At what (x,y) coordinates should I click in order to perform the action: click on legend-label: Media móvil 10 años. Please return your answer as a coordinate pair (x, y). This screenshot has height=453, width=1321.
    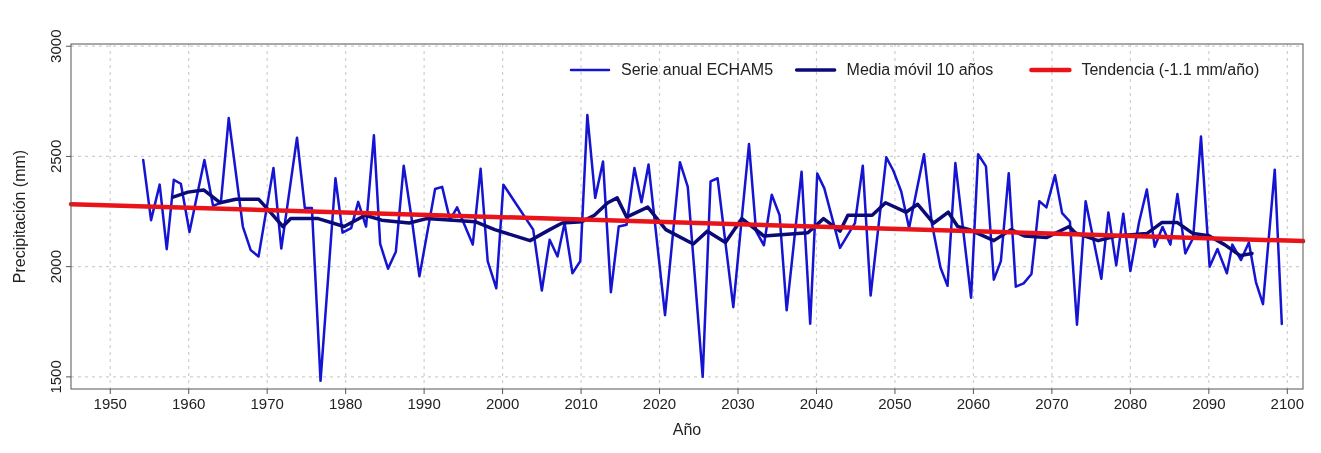
    Looking at the image, I should click on (920, 69).